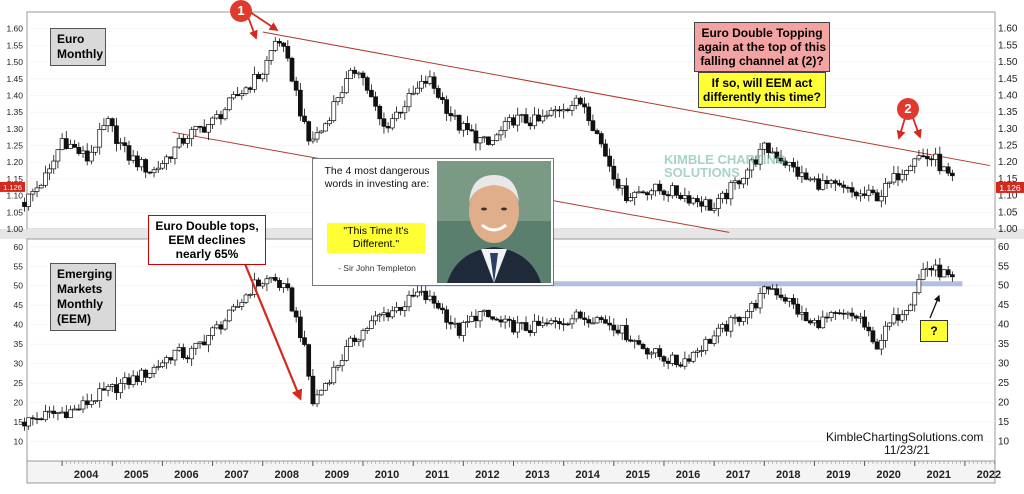 The image size is (1024, 494). I want to click on euro-y-tick-label-right: 1.15, so click(1008, 179).